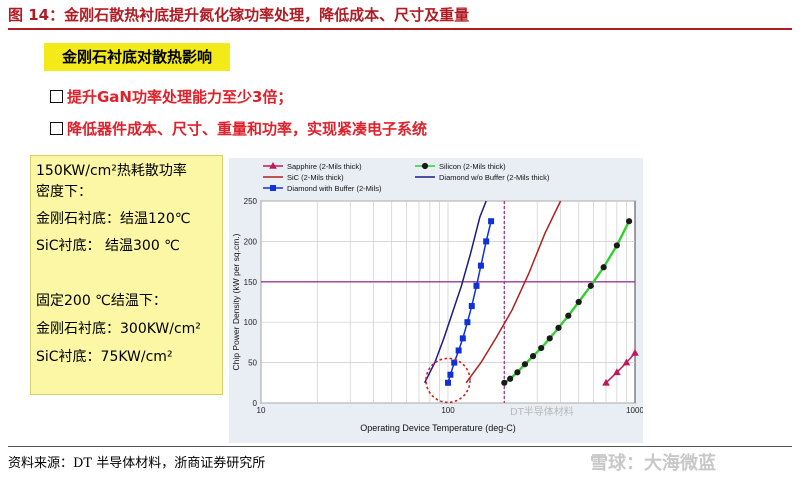 This screenshot has height=483, width=800. What do you see at coordinates (542, 412) in the screenshot?
I see `watermark-small: DT半导体材料` at bounding box center [542, 412].